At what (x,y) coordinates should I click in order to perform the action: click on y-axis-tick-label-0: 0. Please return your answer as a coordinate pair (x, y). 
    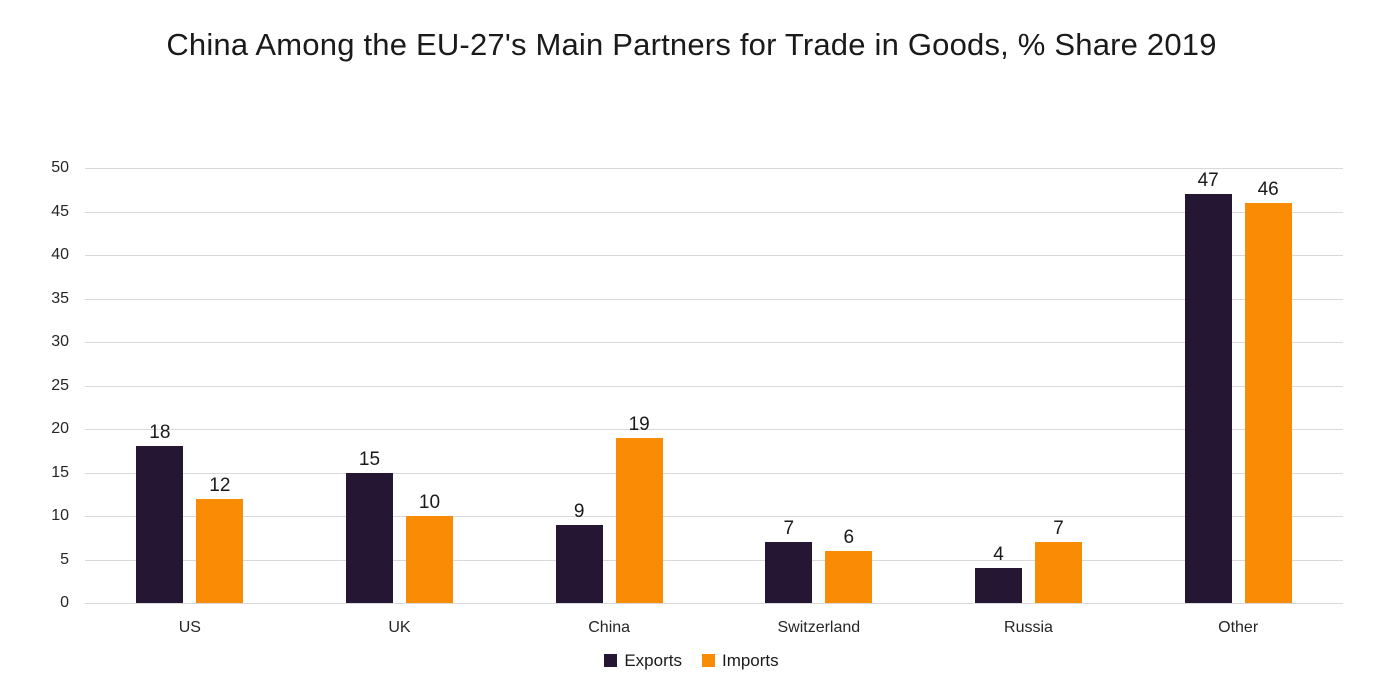
    Looking at the image, I should click on (64, 602).